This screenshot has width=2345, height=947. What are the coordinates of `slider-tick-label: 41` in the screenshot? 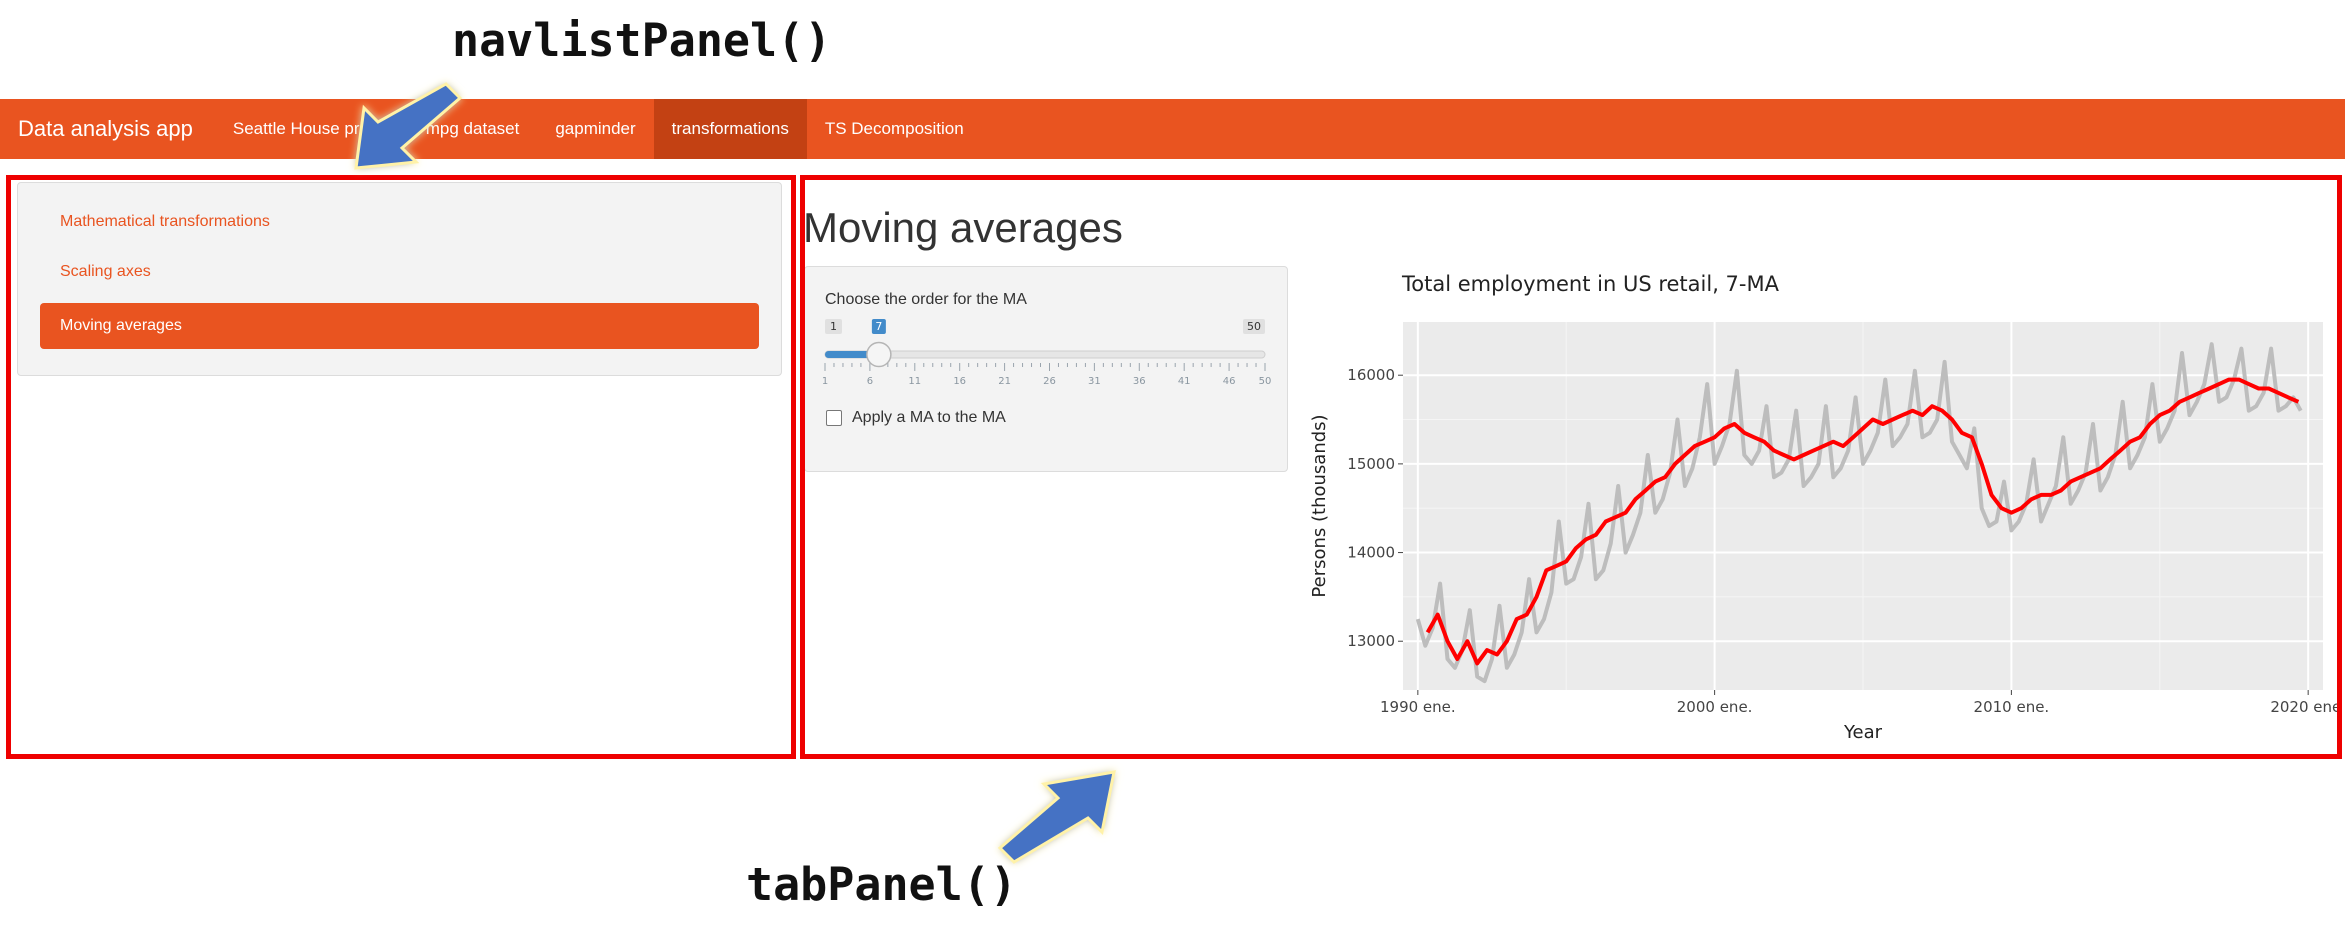 It's located at (1184, 381).